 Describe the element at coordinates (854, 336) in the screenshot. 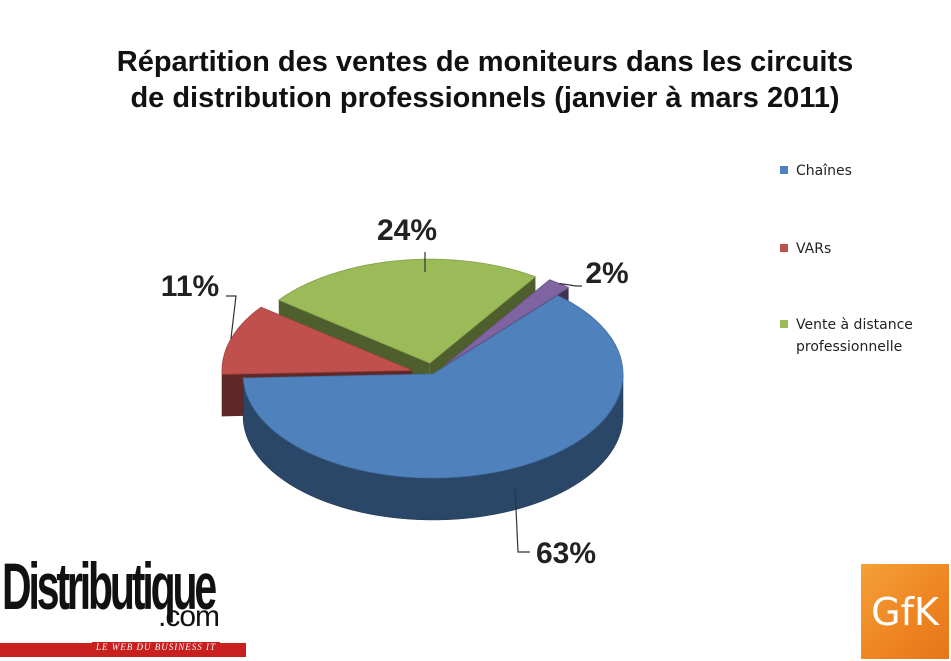

I see `legend-label: Vente à distance professionnelle` at that location.